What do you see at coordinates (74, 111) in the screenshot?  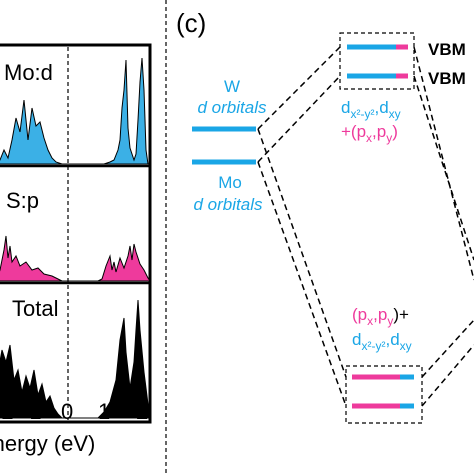 I see `mo-d-pdos-curve` at bounding box center [74, 111].